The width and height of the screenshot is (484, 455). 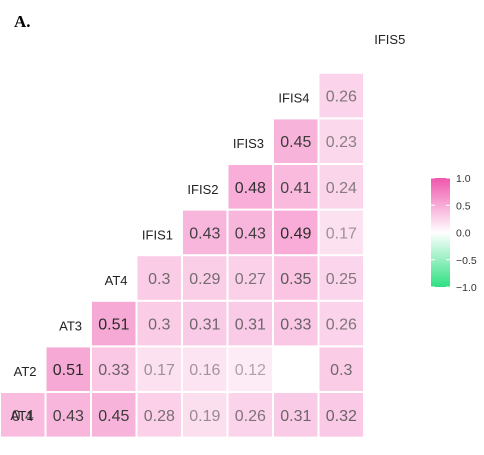 I want to click on panel-label: A., so click(x=22, y=21).